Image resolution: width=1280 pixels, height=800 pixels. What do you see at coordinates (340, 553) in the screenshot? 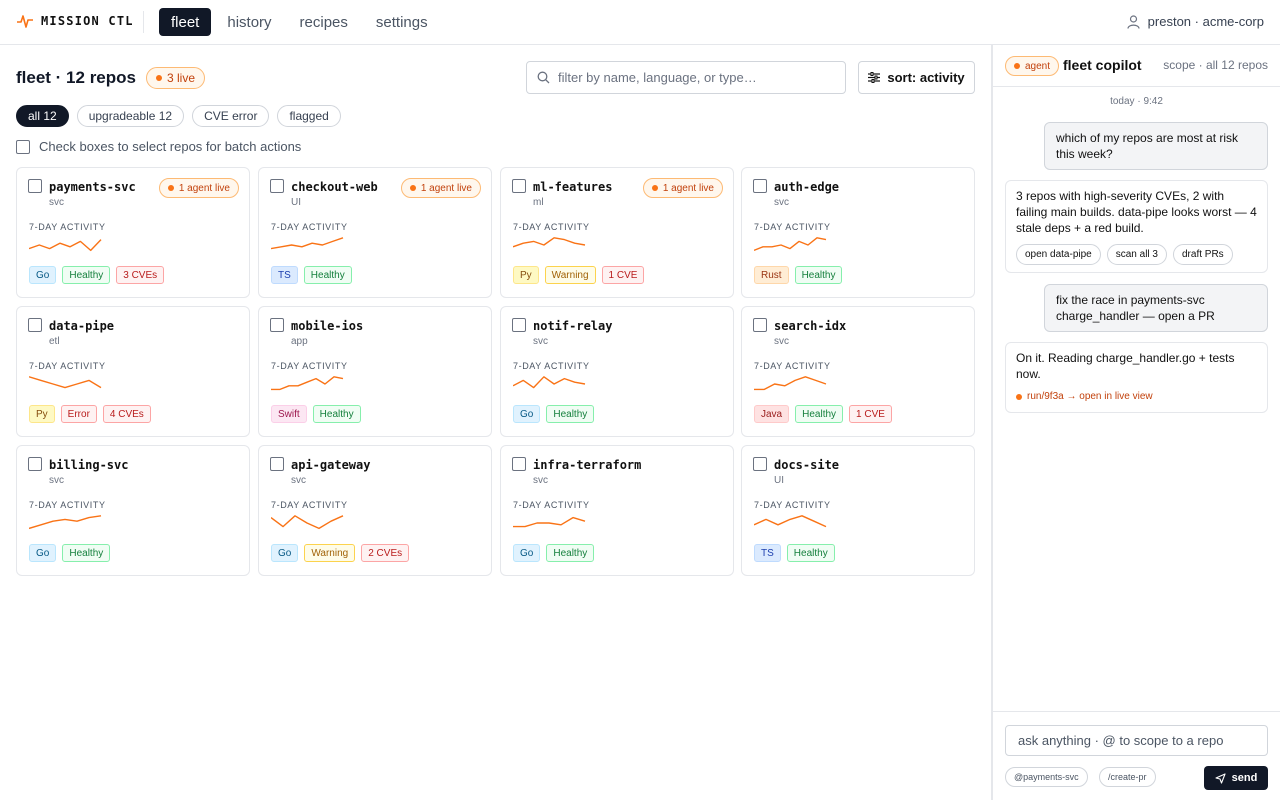
I see `repo-tags: Go Warning 2 CVEs` at bounding box center [340, 553].